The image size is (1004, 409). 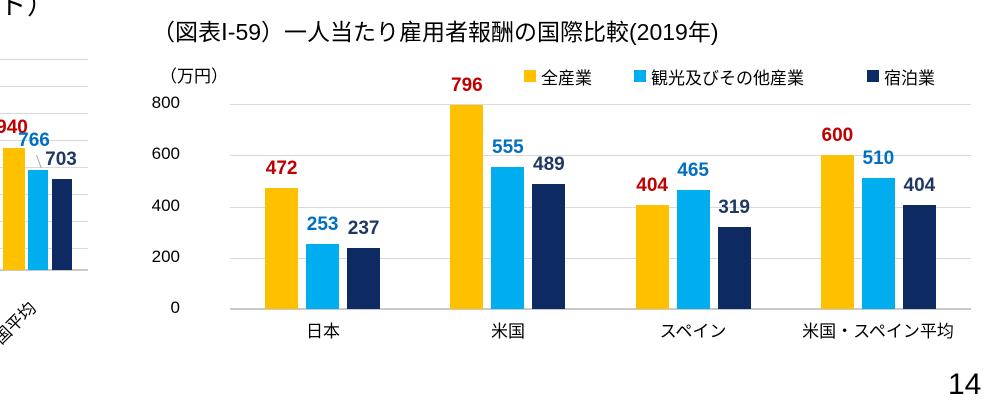 I want to click on bar-米国・スペイン平均-観光及びその他産業, so click(x=878, y=243).